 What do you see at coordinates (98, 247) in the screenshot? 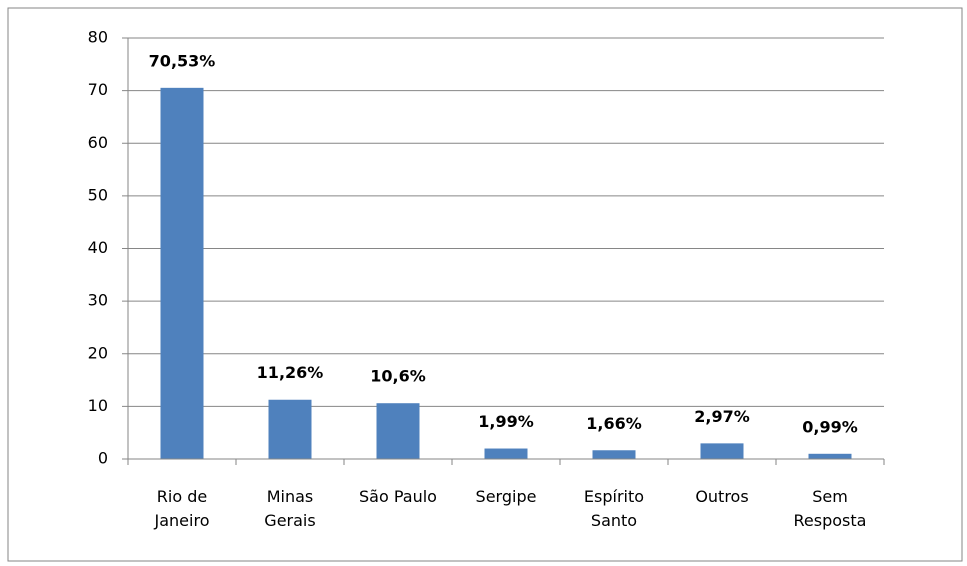
I see `y-tick-label: 40` at bounding box center [98, 247].